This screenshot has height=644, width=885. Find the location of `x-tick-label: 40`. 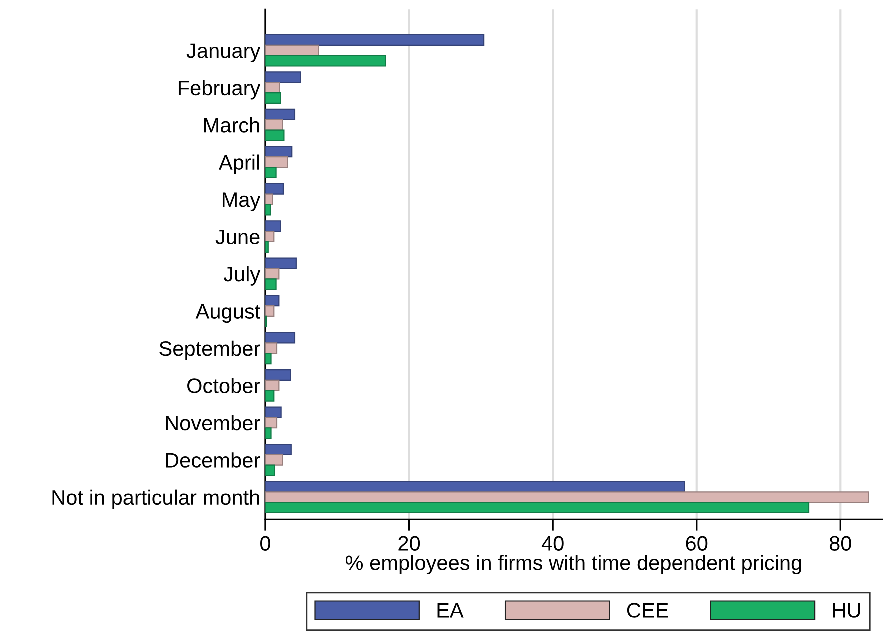

x-tick-label: 40 is located at coordinates (553, 543).